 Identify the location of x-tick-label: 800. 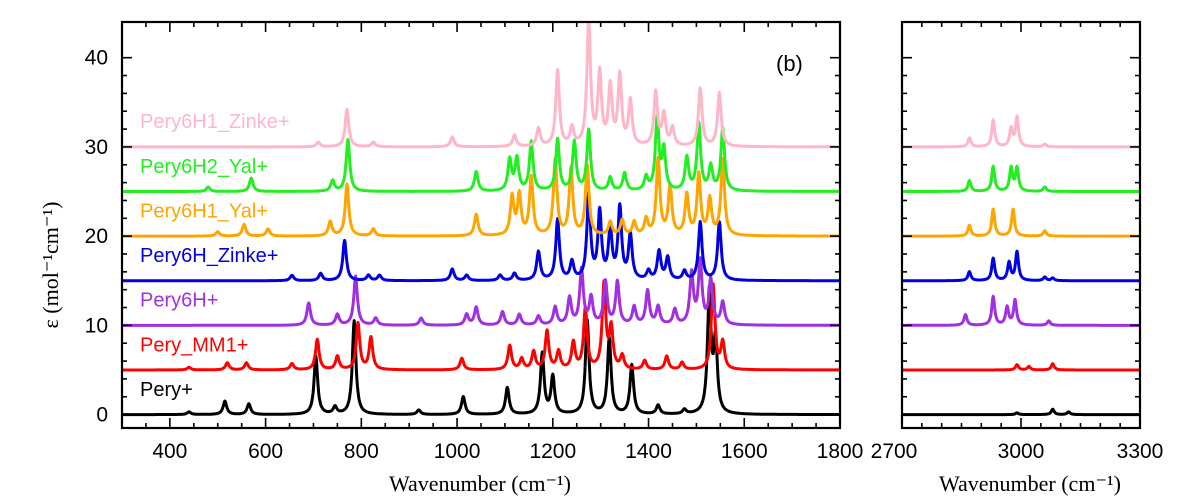
(361, 451).